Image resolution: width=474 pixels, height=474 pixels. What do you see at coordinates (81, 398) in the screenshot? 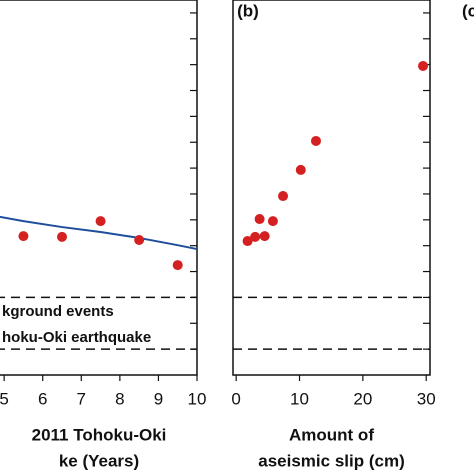
I see `x-tick-label: 7` at bounding box center [81, 398].